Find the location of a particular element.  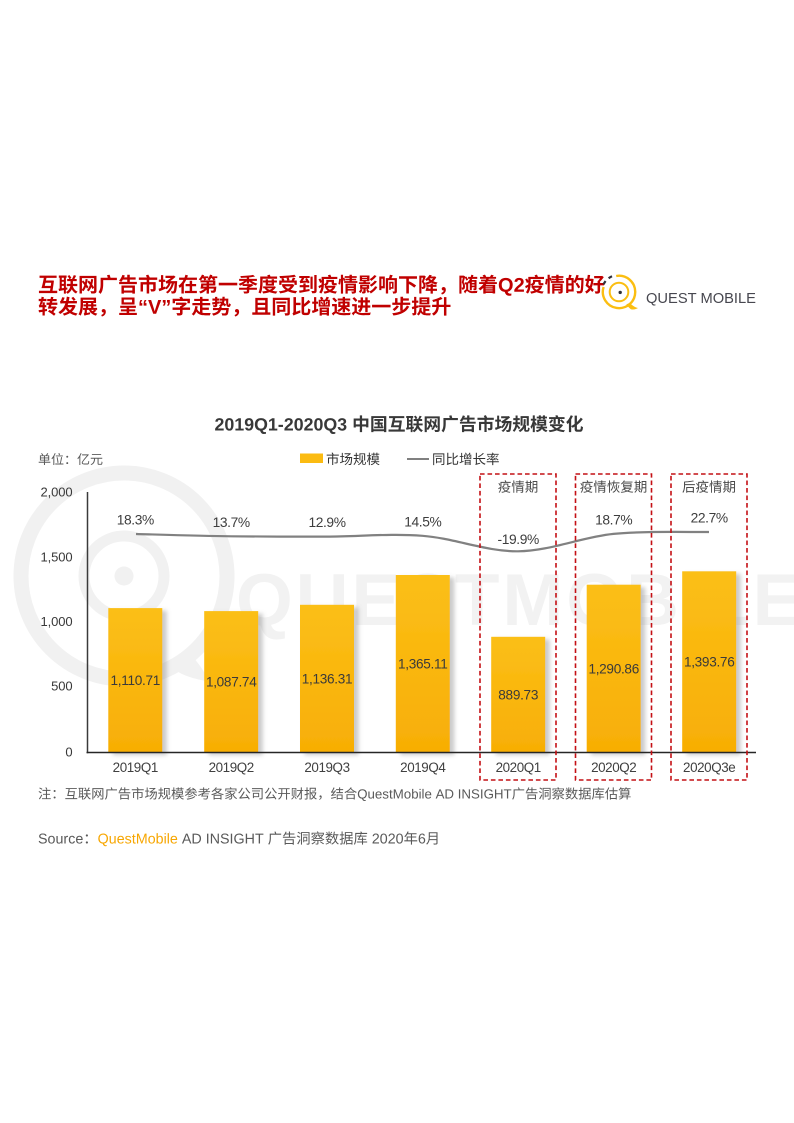

svg-text: 13.7% is located at coordinates (231, 522).